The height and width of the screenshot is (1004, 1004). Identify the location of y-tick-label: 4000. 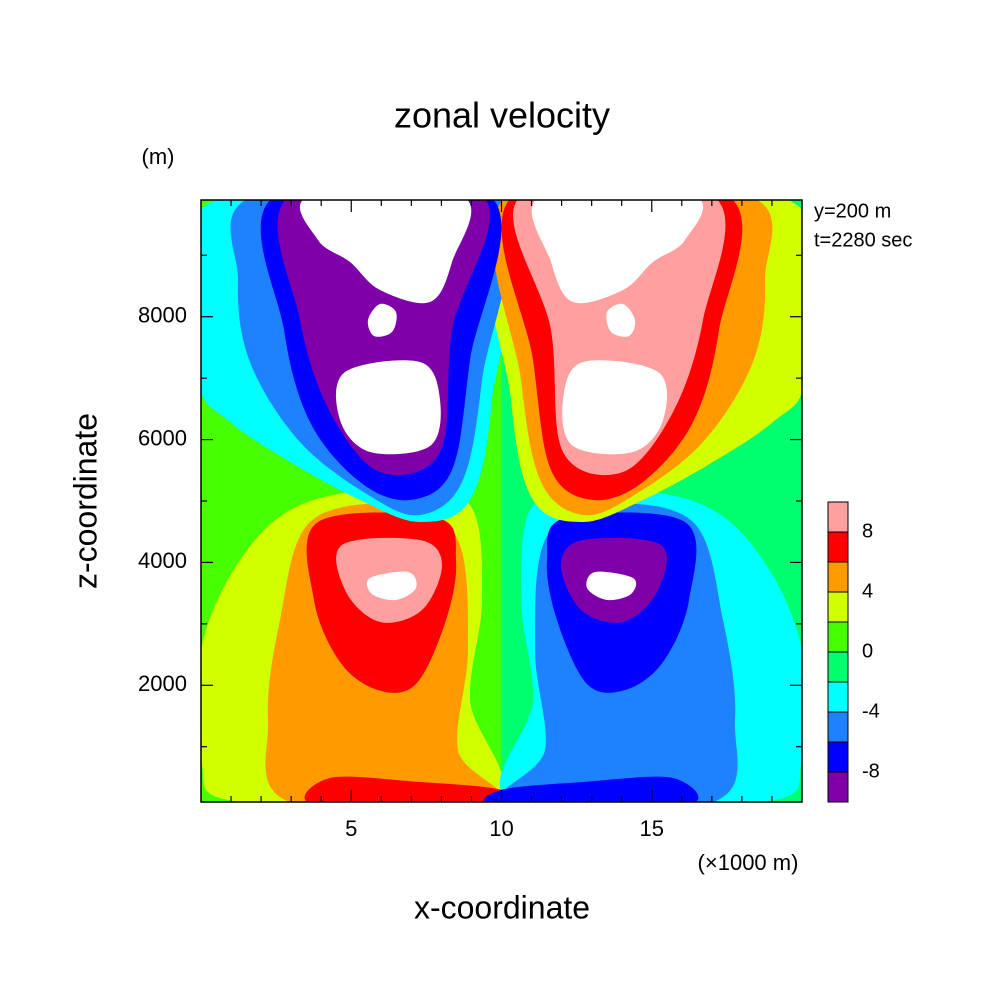
(162, 560).